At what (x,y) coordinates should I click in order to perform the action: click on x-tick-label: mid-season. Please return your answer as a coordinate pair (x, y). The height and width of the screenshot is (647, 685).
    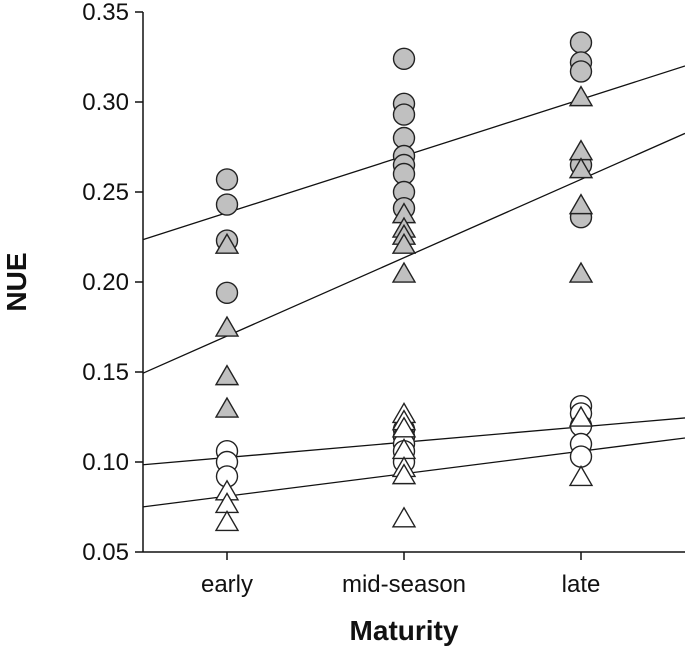
    Looking at the image, I should click on (404, 584).